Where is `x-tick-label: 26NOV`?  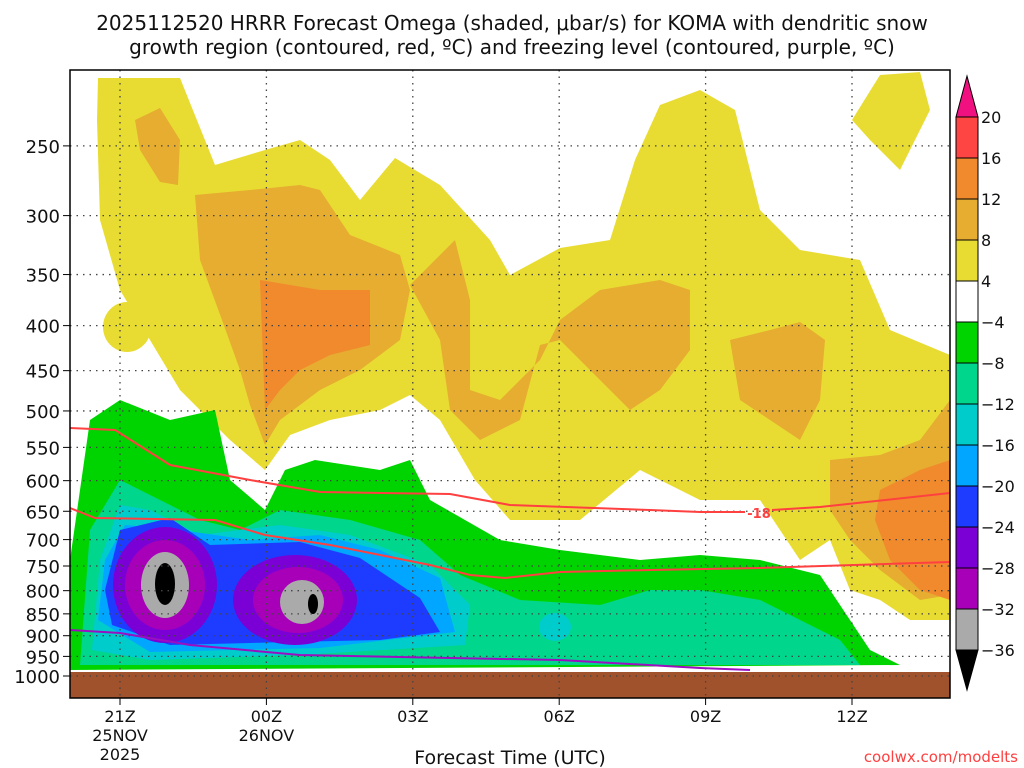
x-tick-label: 26NOV is located at coordinates (267, 735).